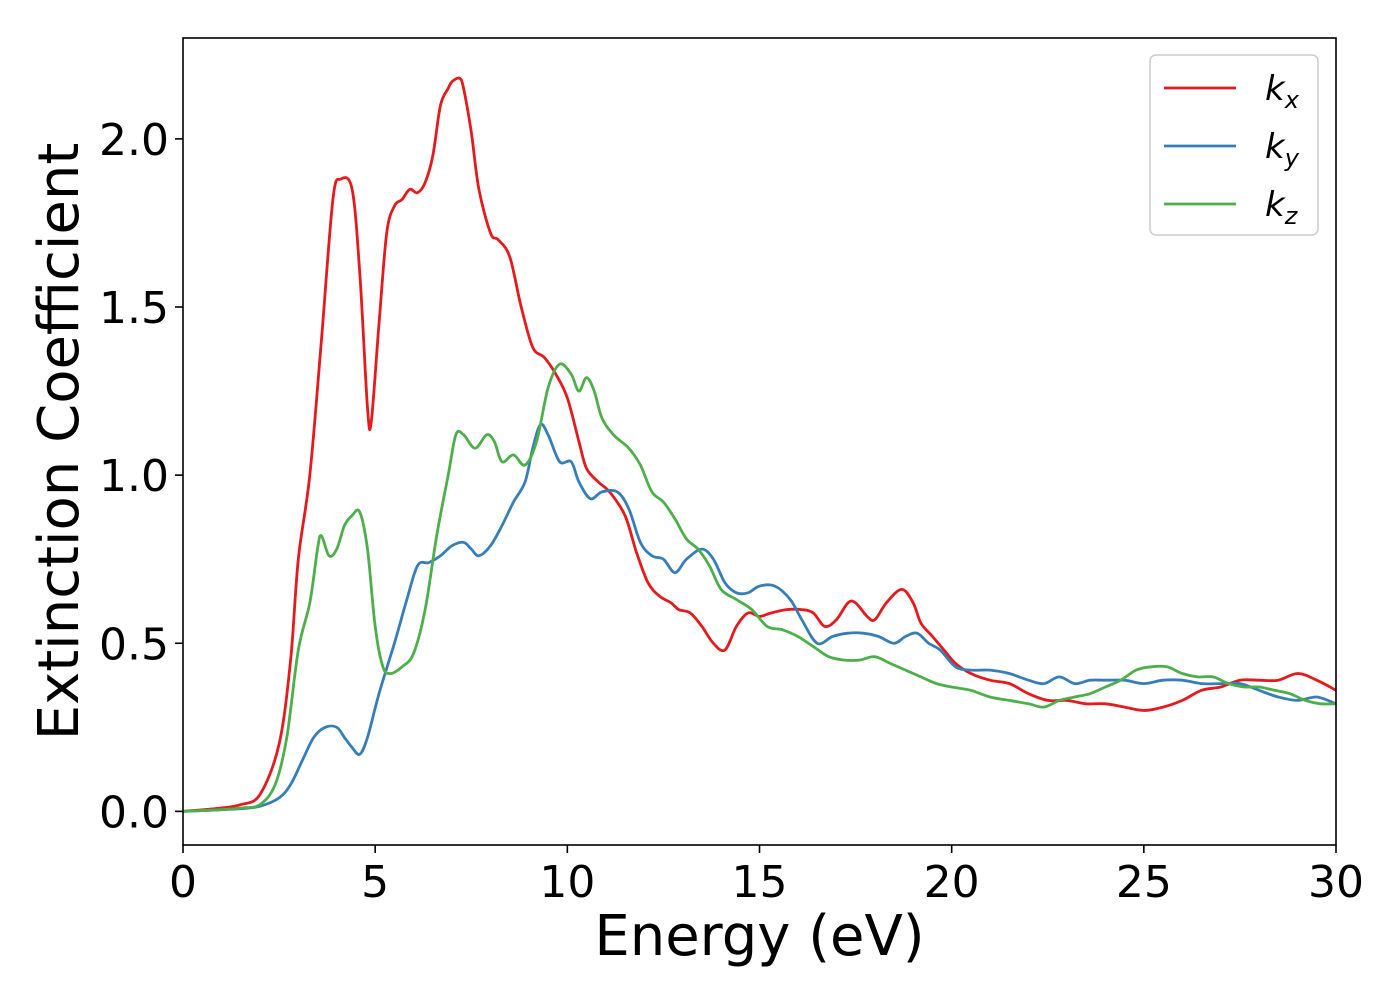 The width and height of the screenshot is (1400, 1000). I want to click on y-axis-title: Extinction Coefficient, so click(59, 442).